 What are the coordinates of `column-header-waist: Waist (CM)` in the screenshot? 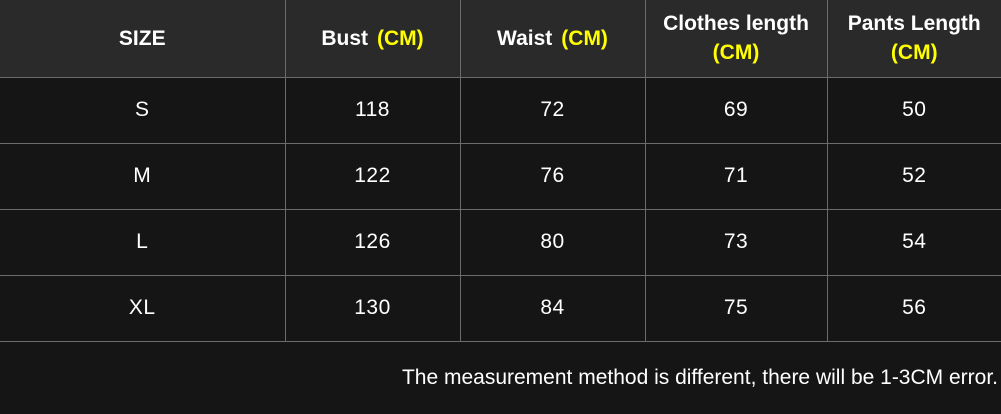 It's located at (553, 39).